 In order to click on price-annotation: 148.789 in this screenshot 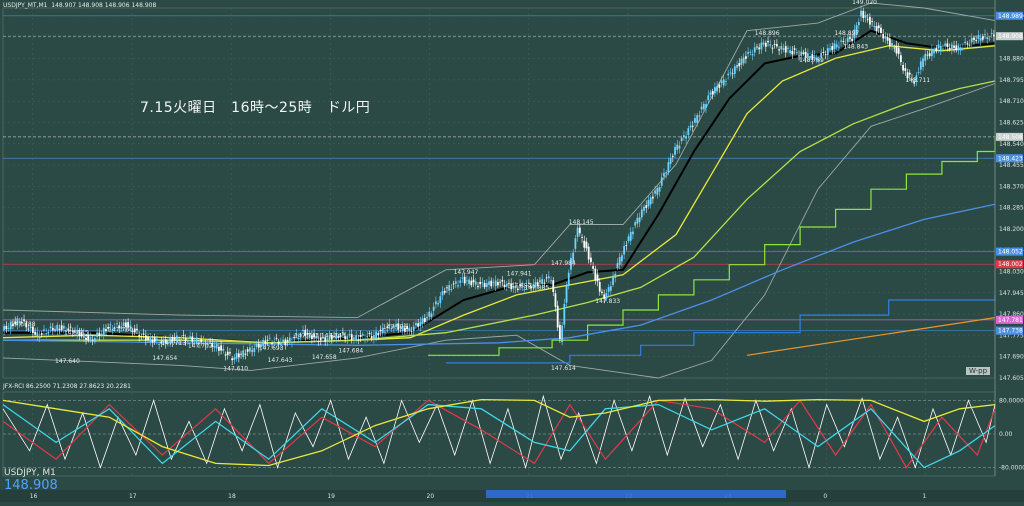, I will do `click(811, 60)`.